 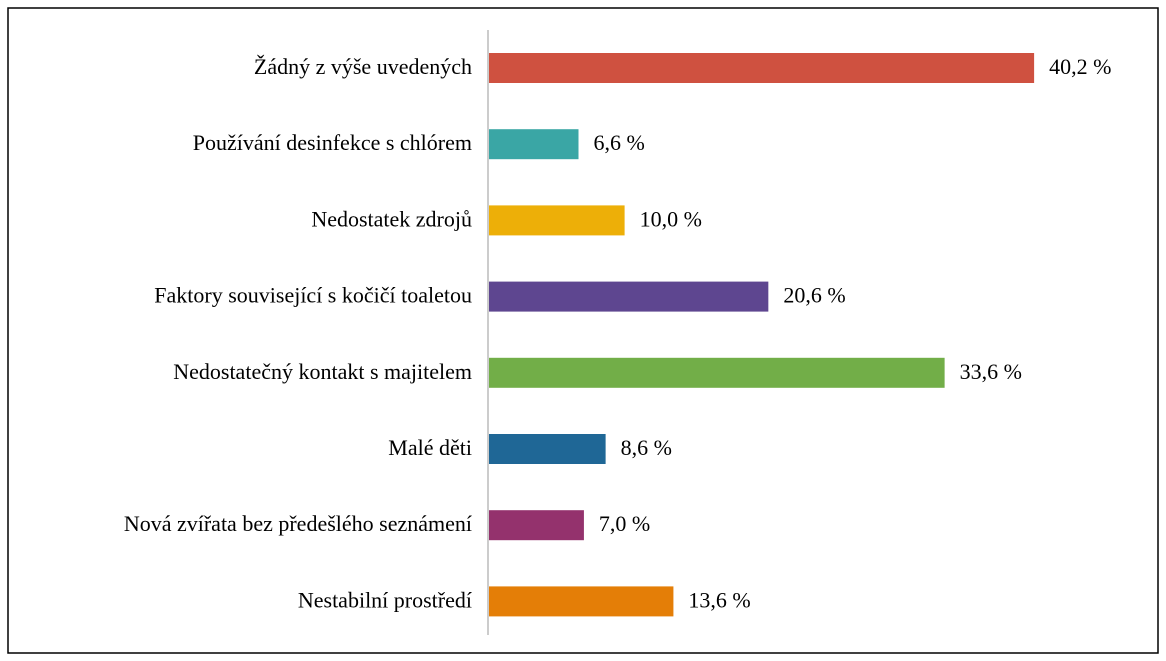 What do you see at coordinates (391, 218) in the screenshot?
I see `category-label: Nedostatek zdrojů` at bounding box center [391, 218].